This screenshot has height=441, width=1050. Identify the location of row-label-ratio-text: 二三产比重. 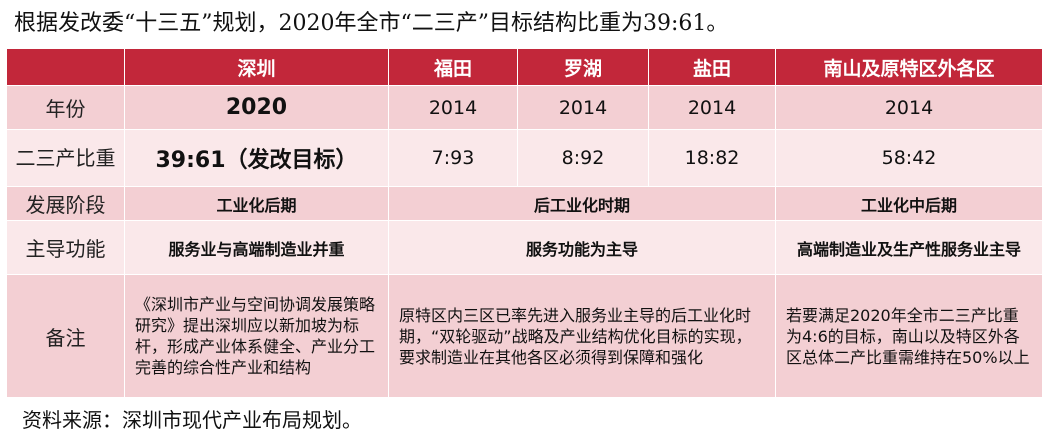
(65, 158).